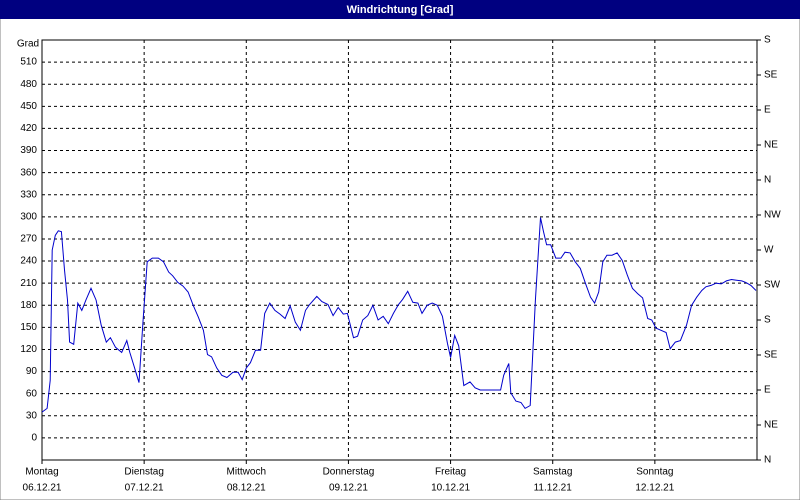 This screenshot has width=800, height=500. Describe the element at coordinates (772, 215) in the screenshot. I see `y2-tick-label: NW` at that location.